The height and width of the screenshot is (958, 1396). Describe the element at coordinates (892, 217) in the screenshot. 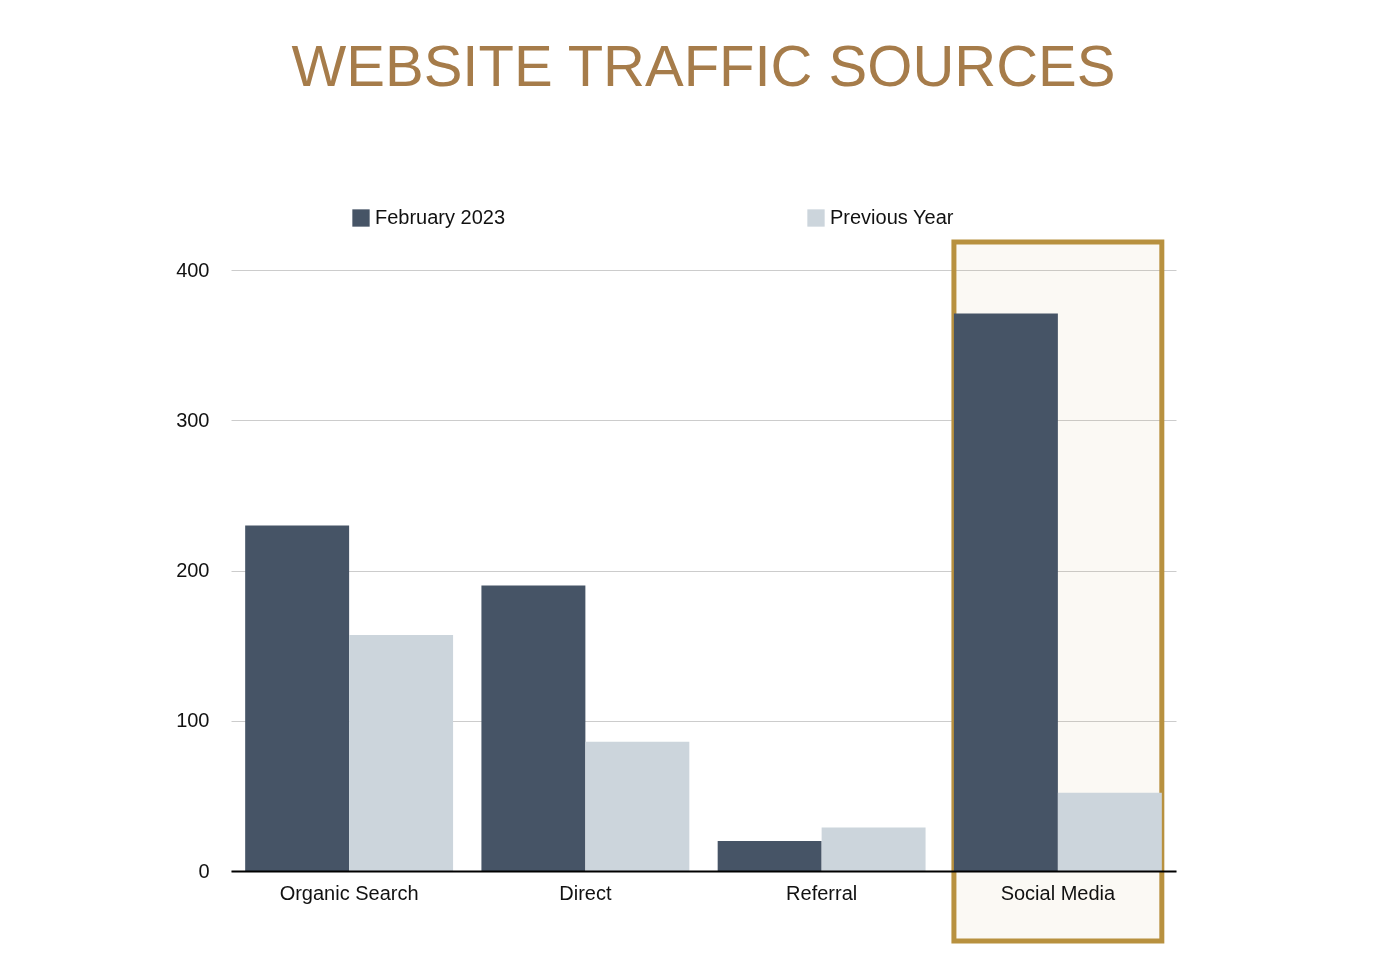

I see `legend-label: Previous Year` at that location.